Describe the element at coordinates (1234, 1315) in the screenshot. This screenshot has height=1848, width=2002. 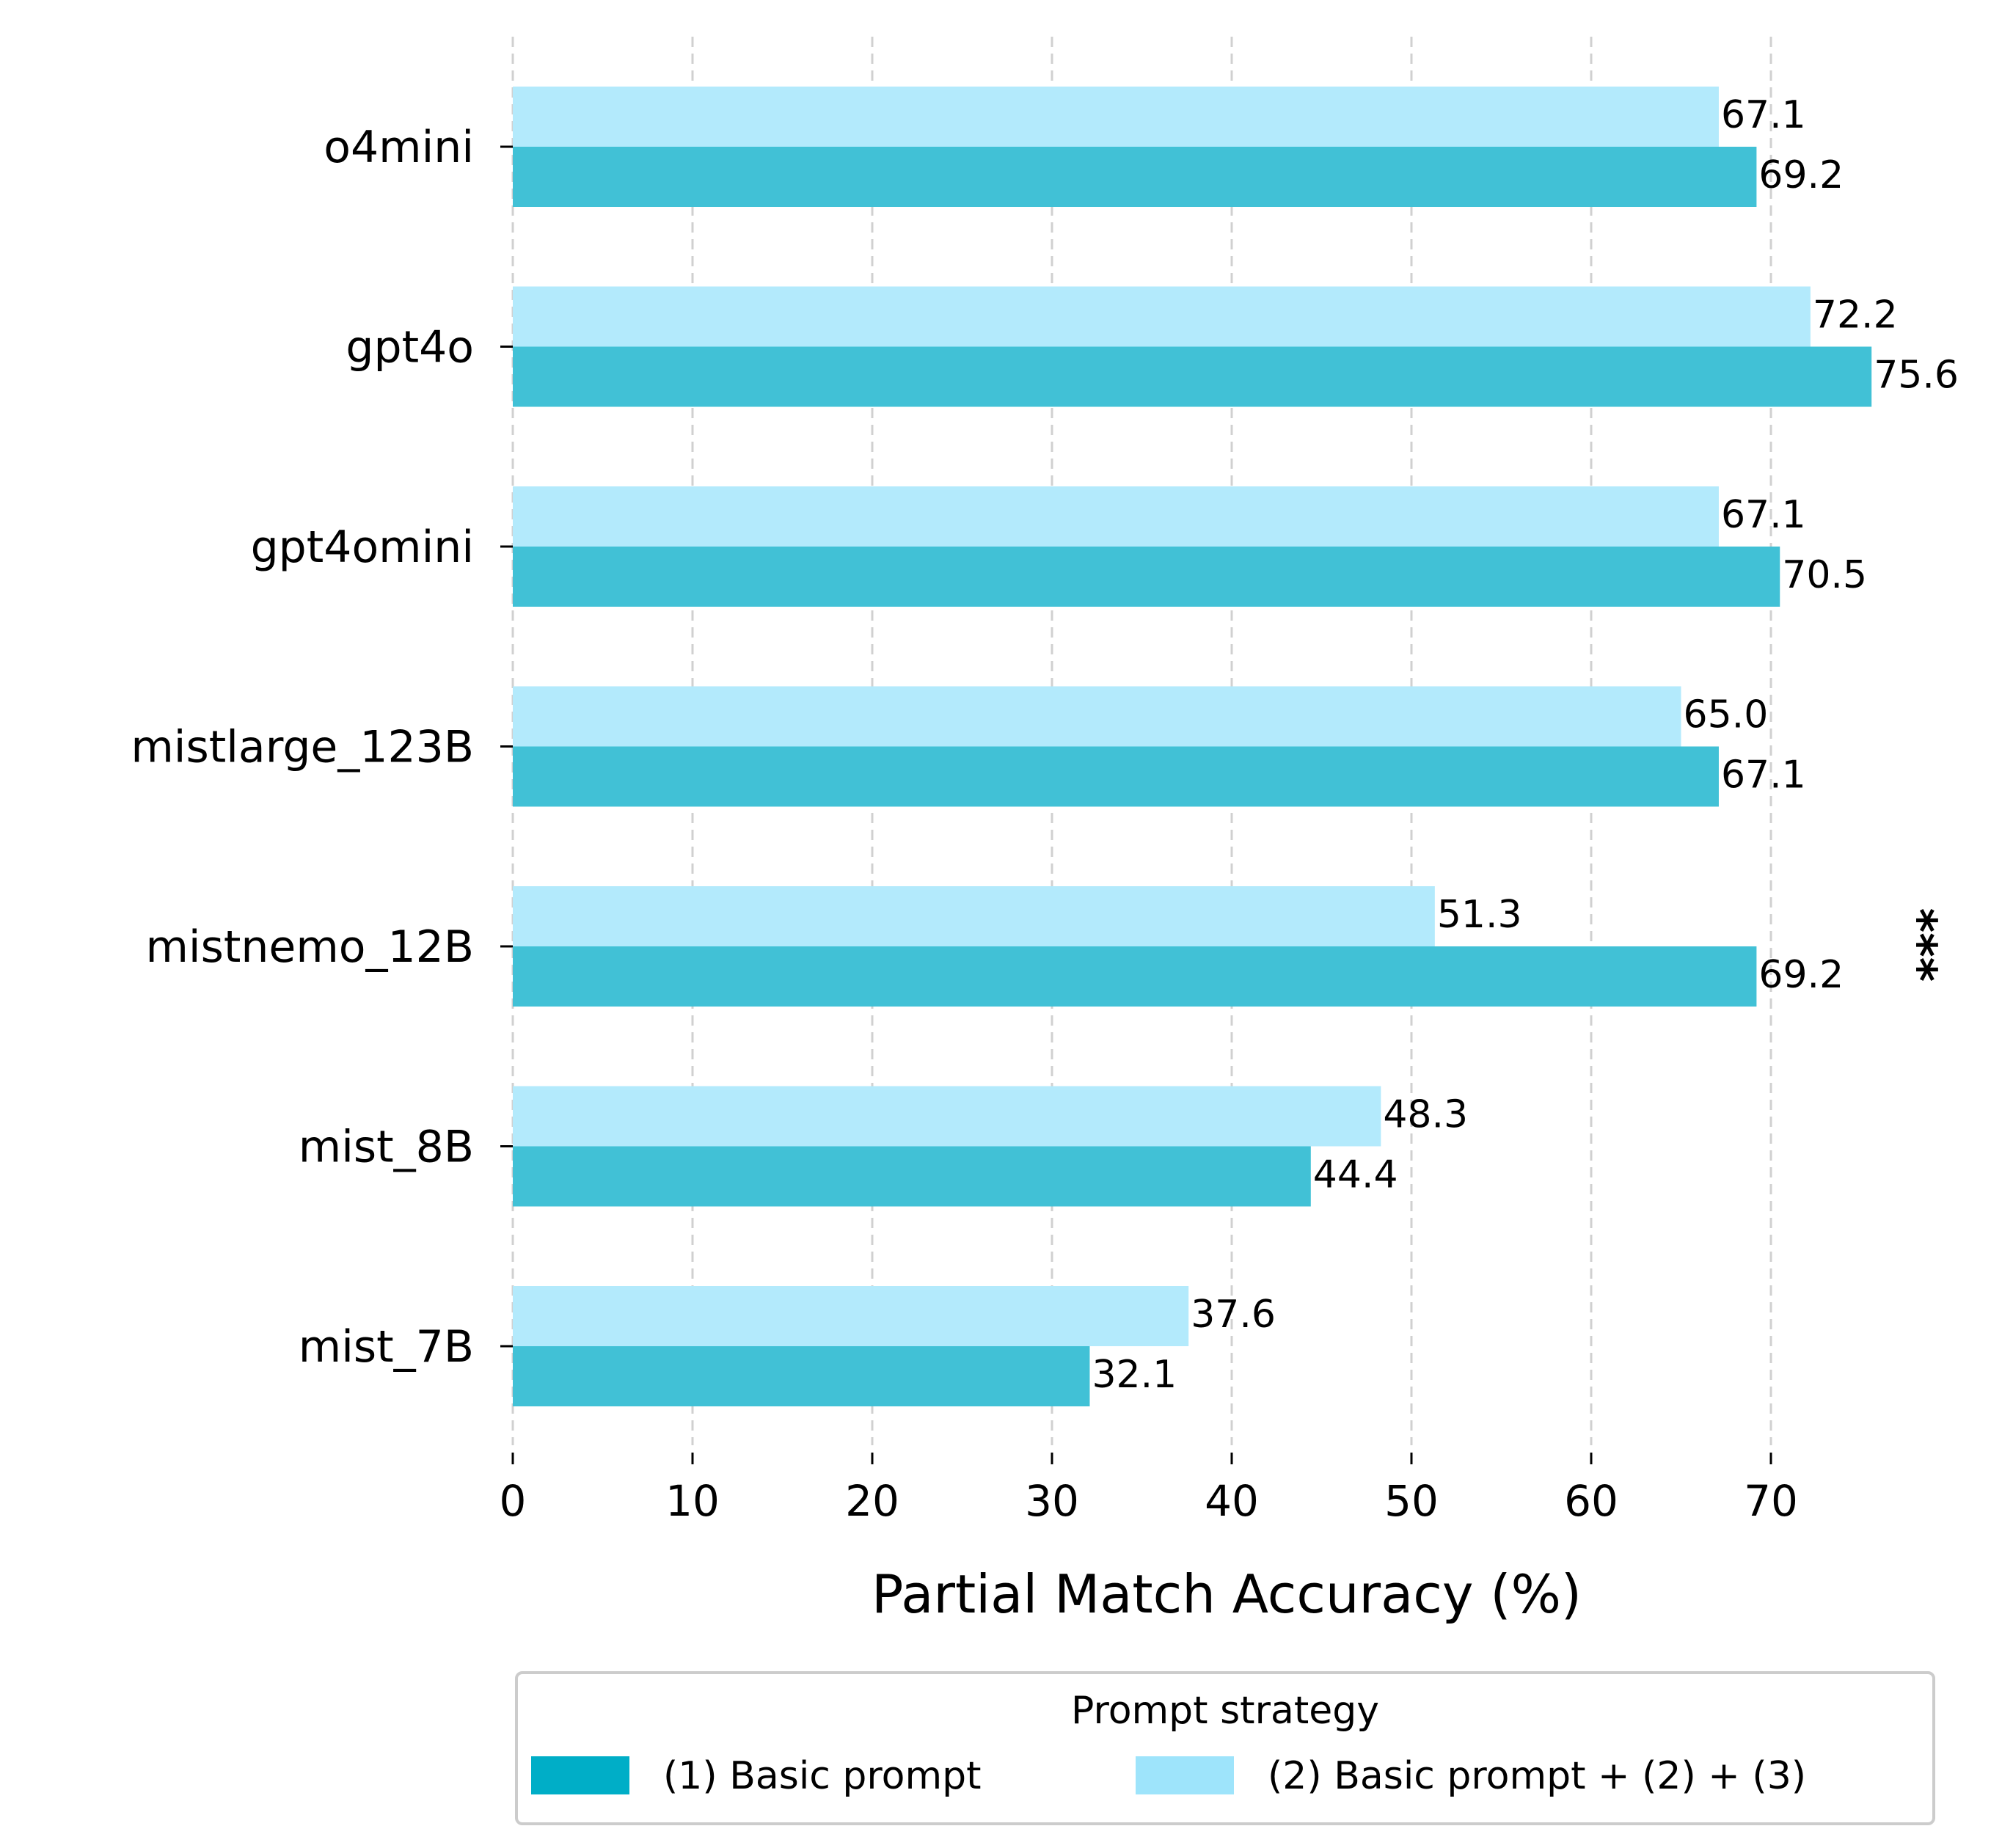
I see `data-label: 37.6` at that location.